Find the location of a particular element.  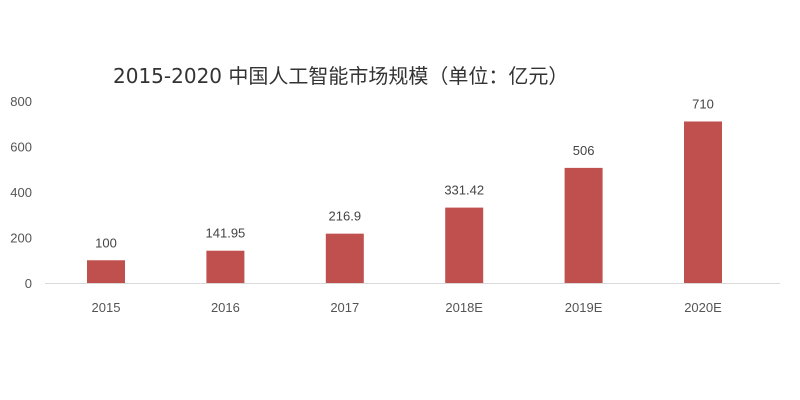

x-tick-label: 2017 is located at coordinates (344, 307).